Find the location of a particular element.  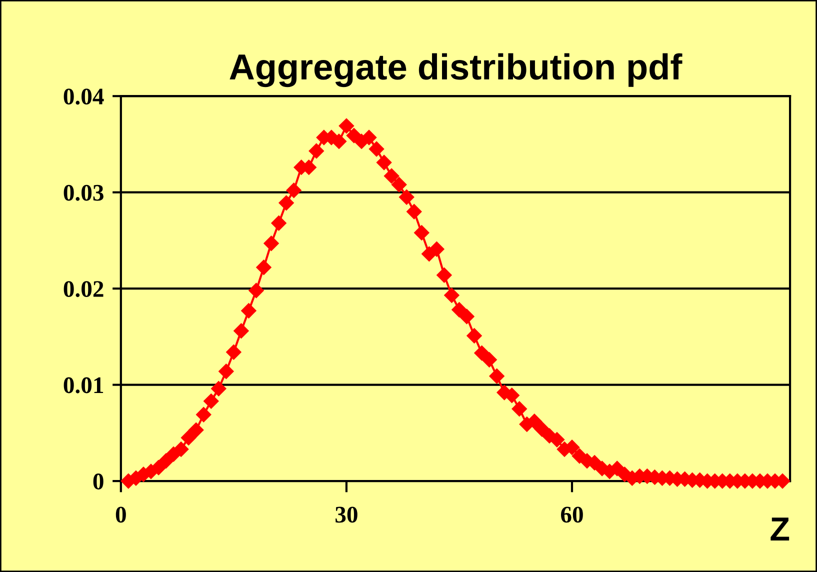

y-tick-label: 0.04 is located at coordinates (84, 96).